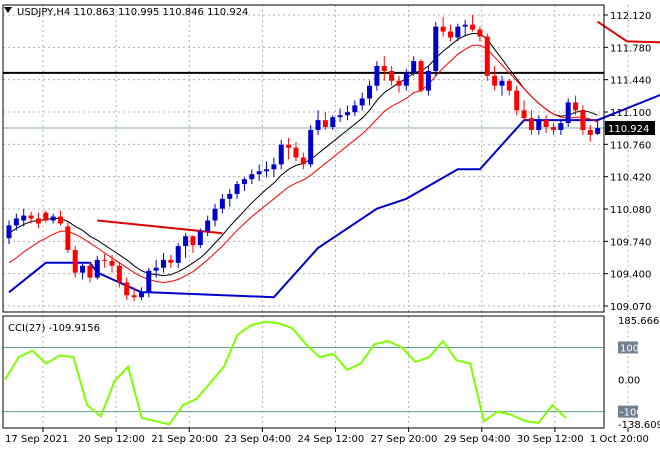  Describe the element at coordinates (54, 328) in the screenshot. I see `cci-label: CCI(27) -109.9156` at that location.